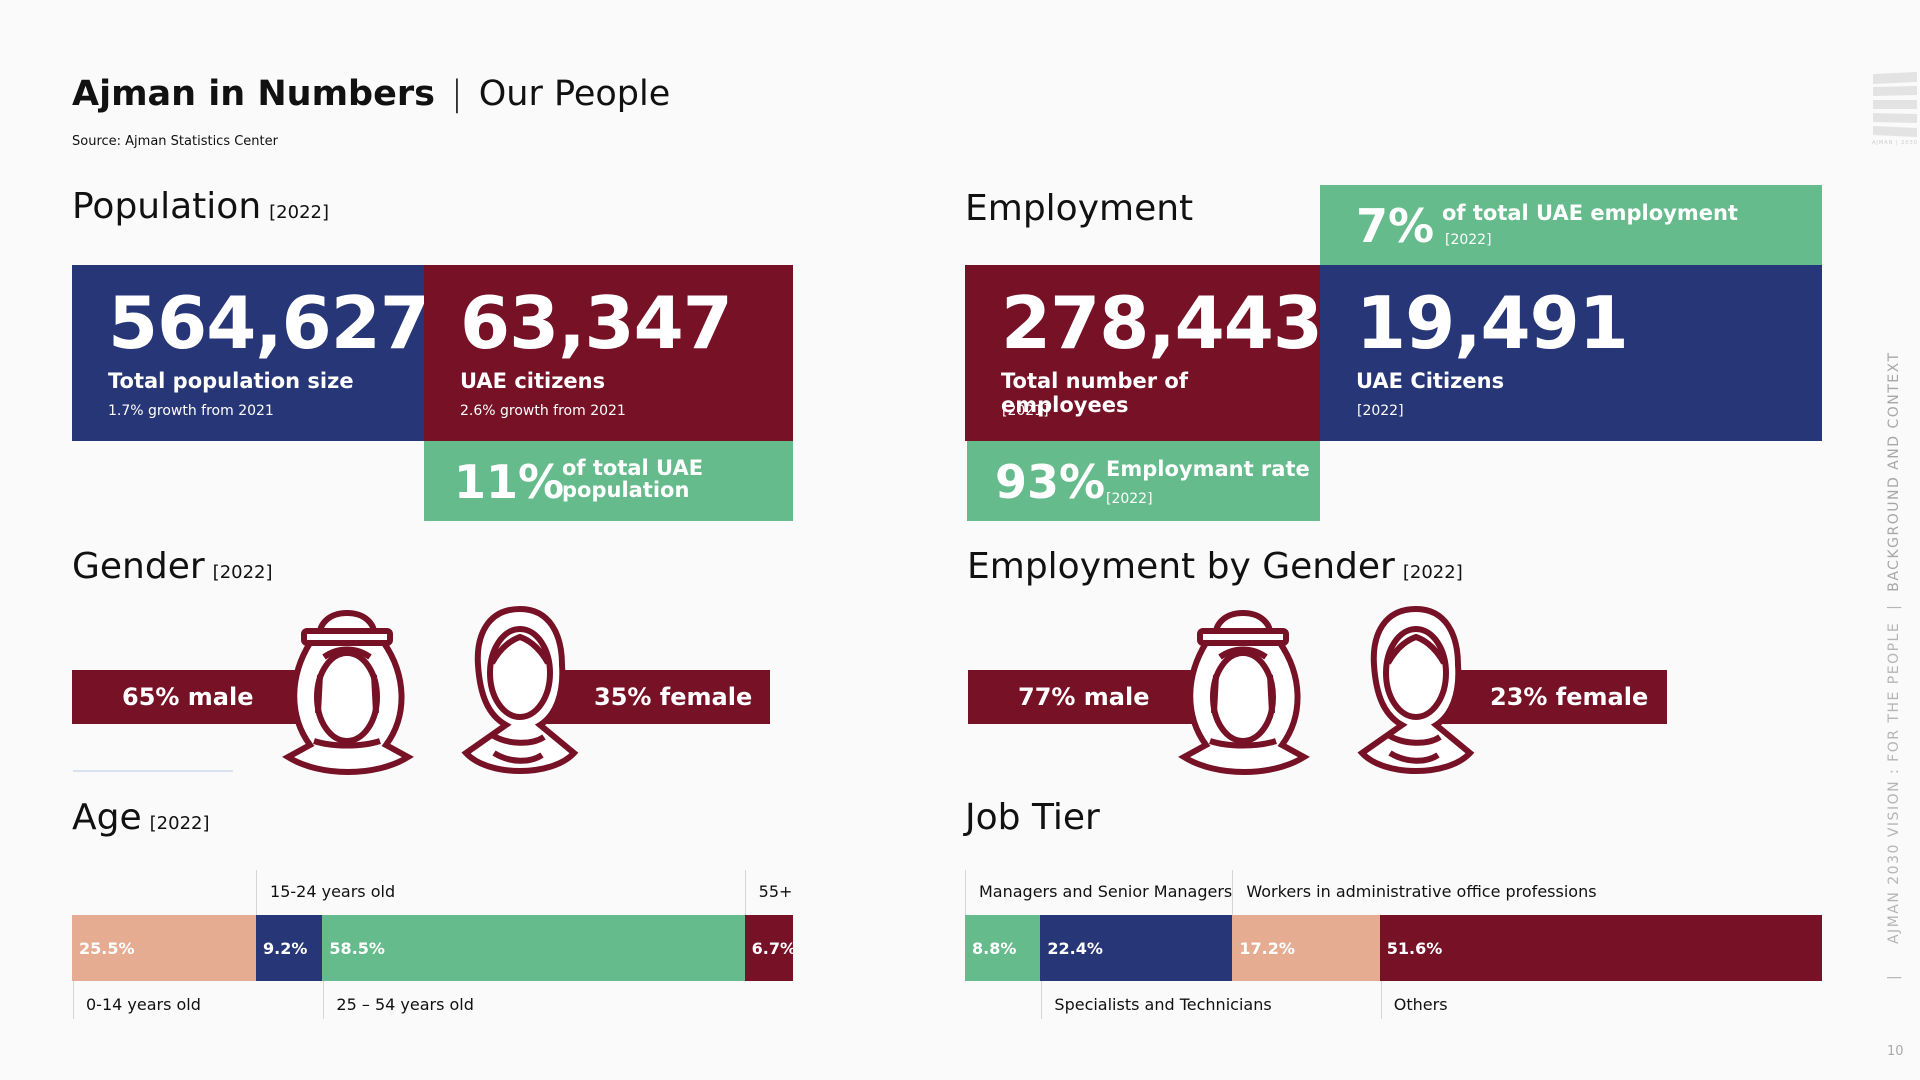 The height and width of the screenshot is (1080, 1920). Describe the element at coordinates (768, 948) in the screenshot. I see `bar-segment: 6.7%` at that location.